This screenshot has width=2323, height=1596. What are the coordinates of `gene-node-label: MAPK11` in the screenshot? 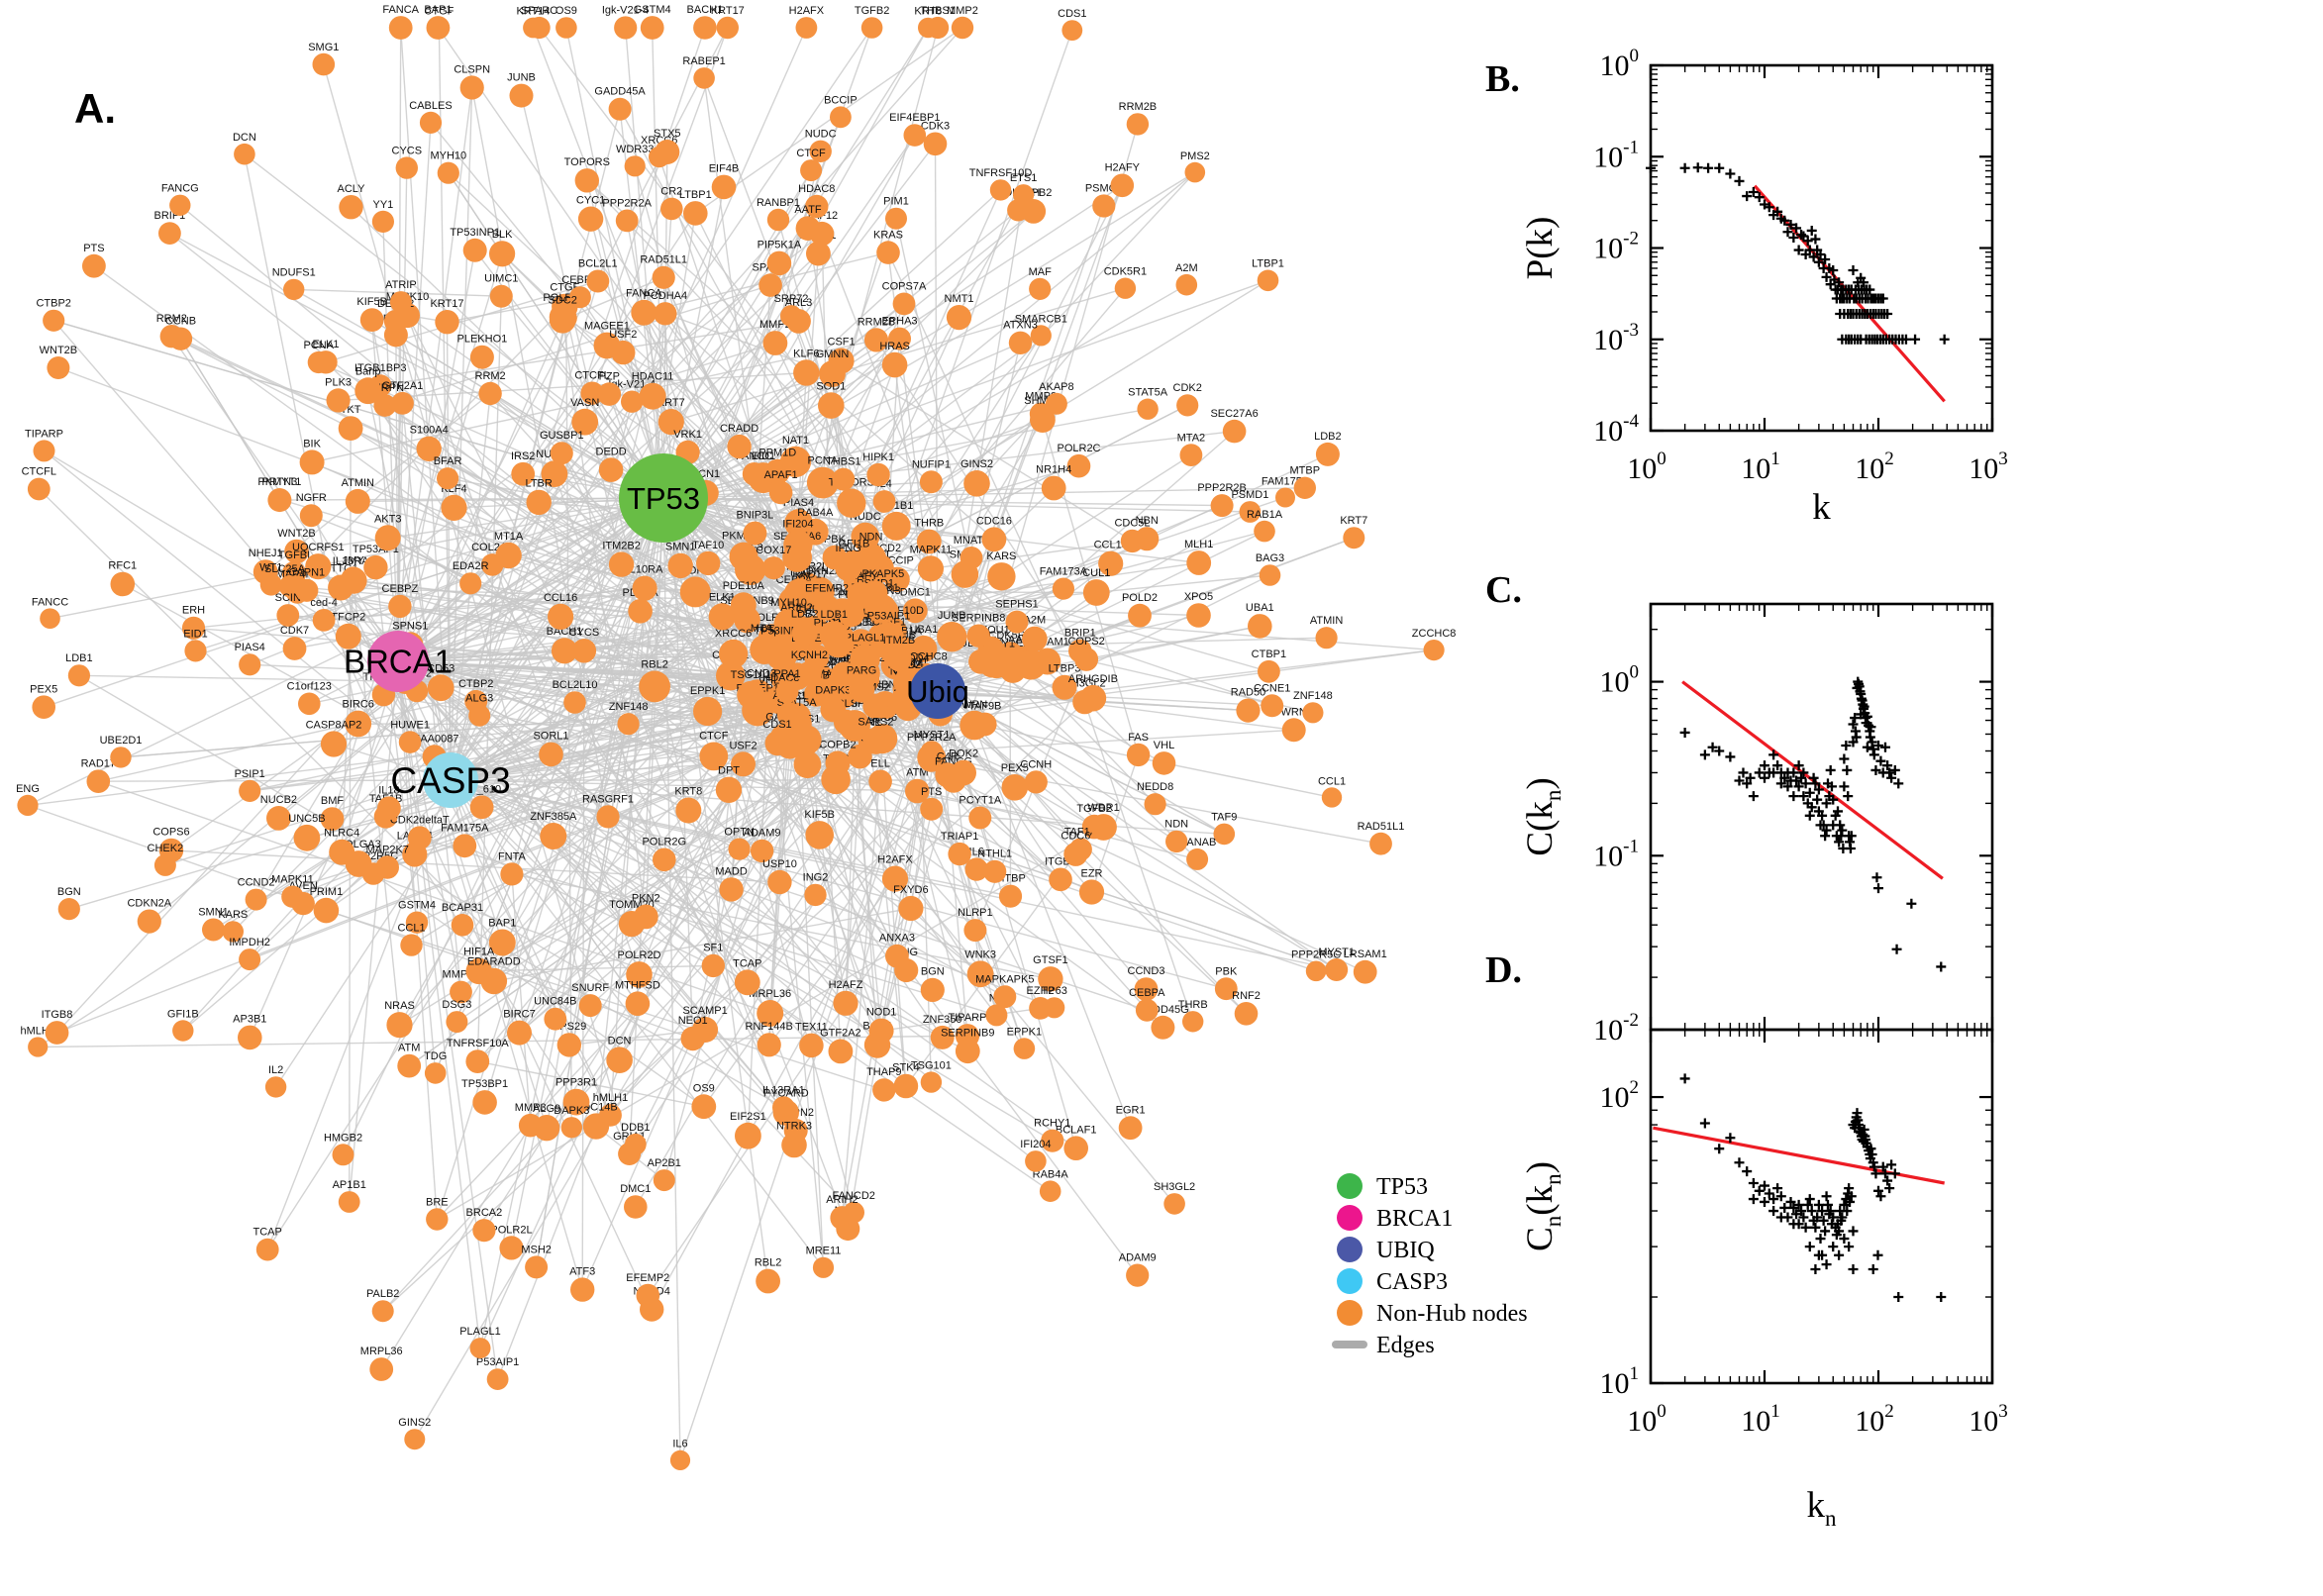 It's located at (292, 880).